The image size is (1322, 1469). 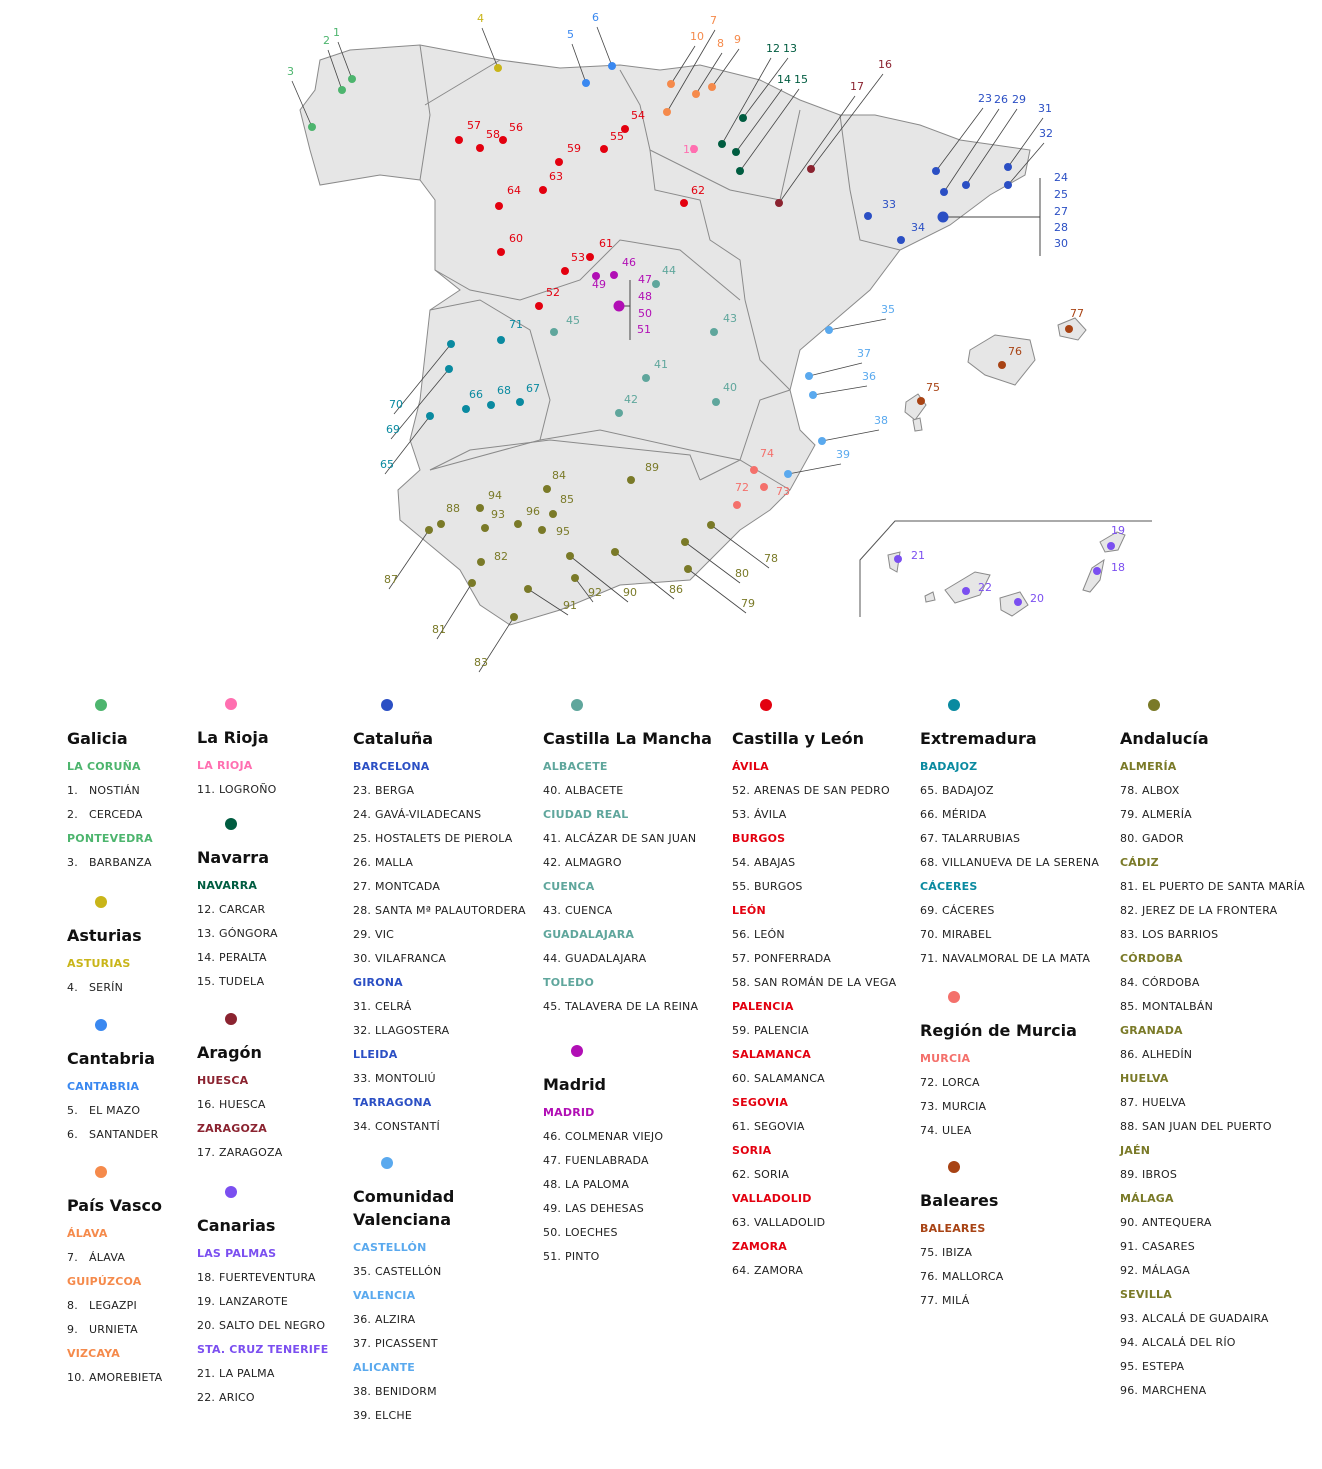 I want to click on legend-group: La Rioja LA RIOJA 11. LOGROÑO, so click(x=297, y=747).